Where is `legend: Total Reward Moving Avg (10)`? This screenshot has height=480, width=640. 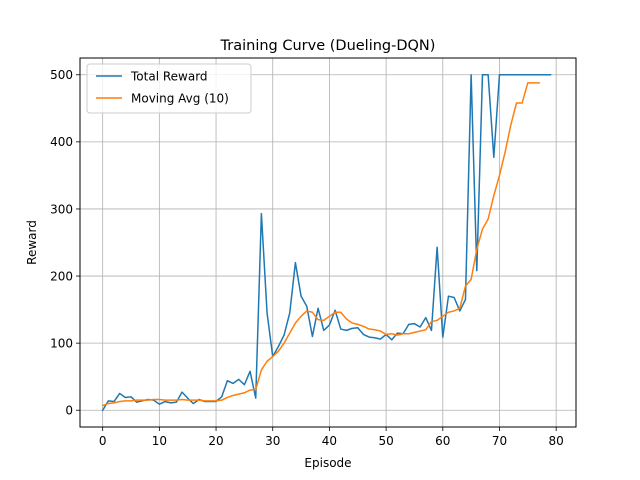 legend: Total Reward Moving Avg (10) is located at coordinates (169, 88).